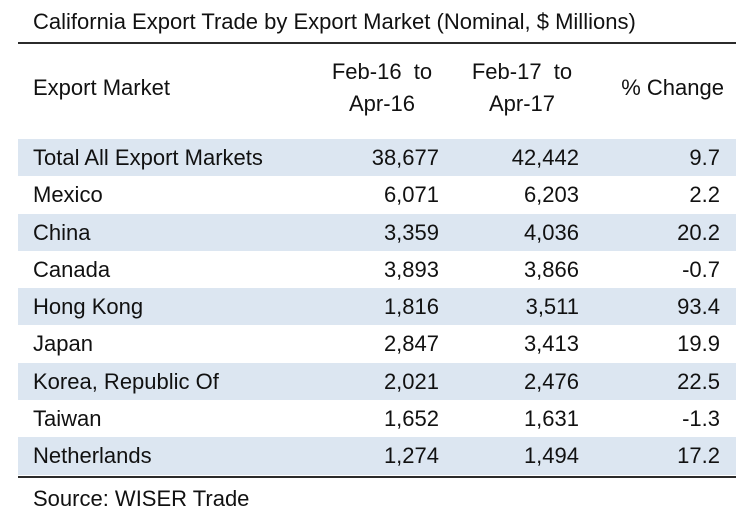 The width and height of the screenshot is (749, 524). I want to click on pct-change-value: -0.7, so click(701, 269).